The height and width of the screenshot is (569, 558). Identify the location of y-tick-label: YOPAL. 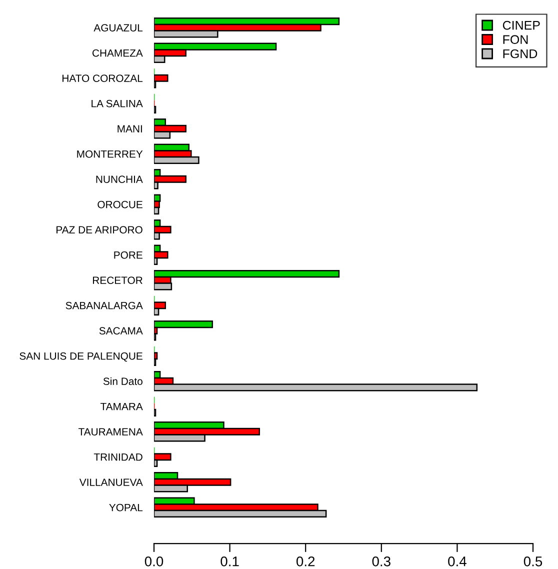
(126, 508).